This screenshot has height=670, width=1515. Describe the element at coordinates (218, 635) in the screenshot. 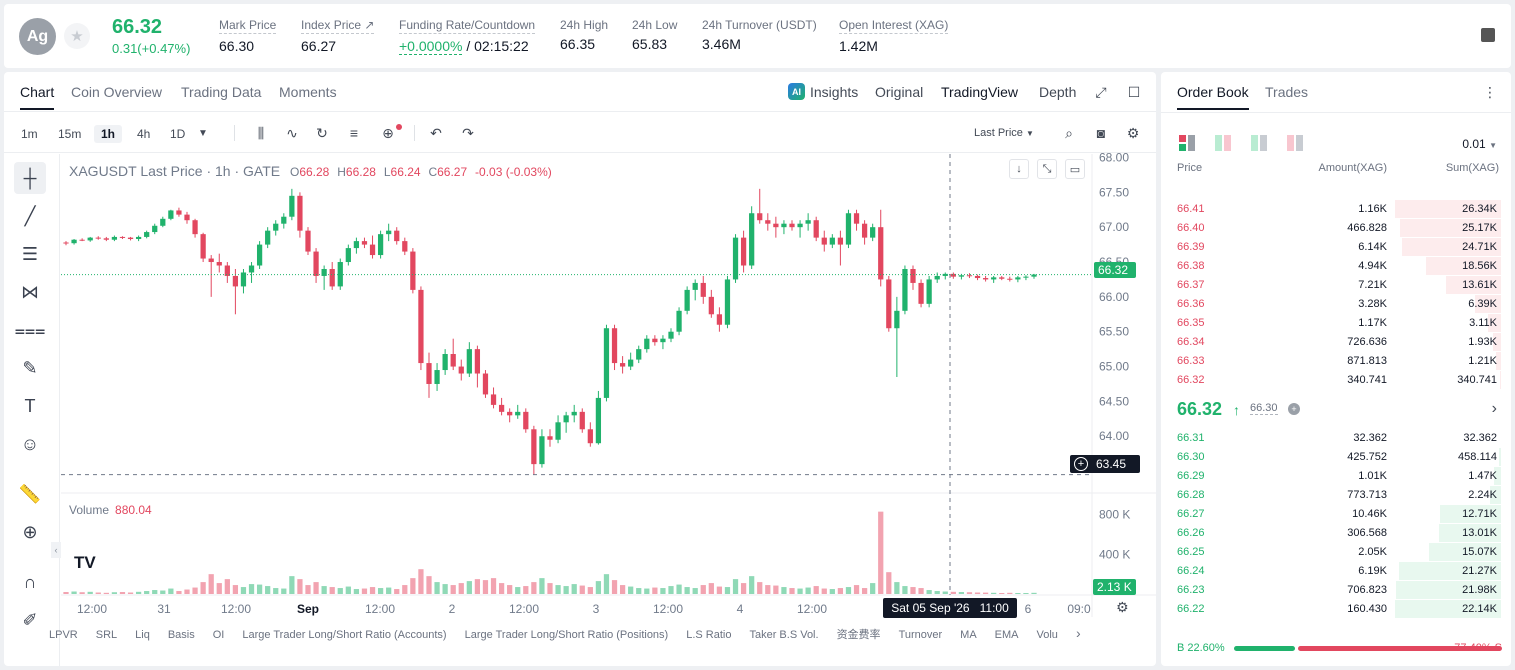

I see `indicator-4: OI` at that location.